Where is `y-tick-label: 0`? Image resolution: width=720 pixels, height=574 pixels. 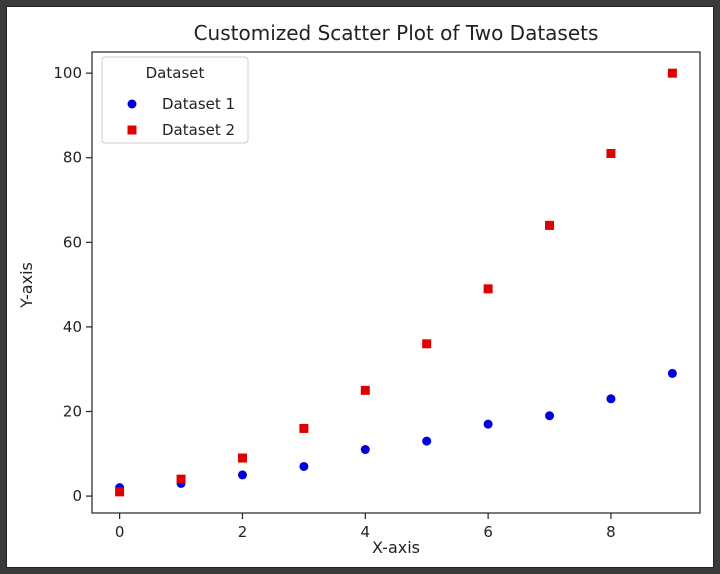 y-tick-label: 0 is located at coordinates (77, 496).